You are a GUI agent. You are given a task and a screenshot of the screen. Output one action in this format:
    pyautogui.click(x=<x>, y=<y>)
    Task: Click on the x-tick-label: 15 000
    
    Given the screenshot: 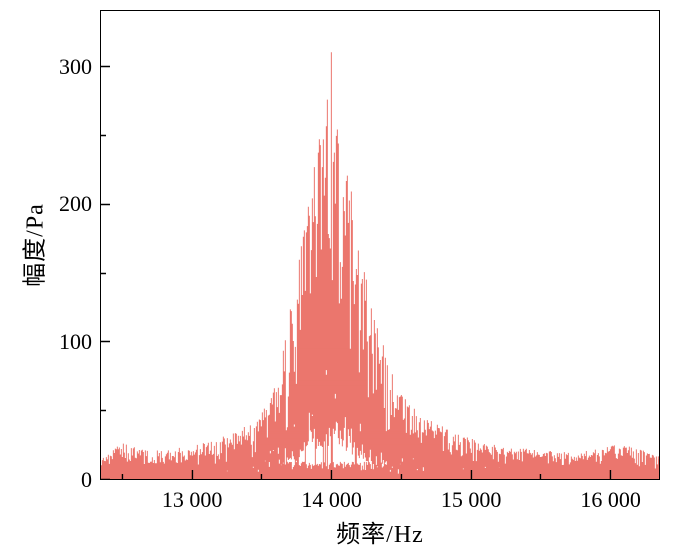 What is the action you would take?
    pyautogui.click(x=471, y=499)
    